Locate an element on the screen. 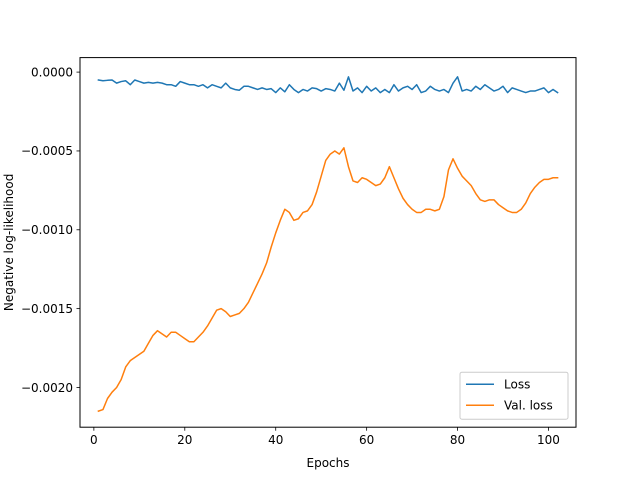 Image resolution: width=640 pixels, height=480 pixels. x-ticks: 0 20 40 60 80 100 is located at coordinates (325, 437).